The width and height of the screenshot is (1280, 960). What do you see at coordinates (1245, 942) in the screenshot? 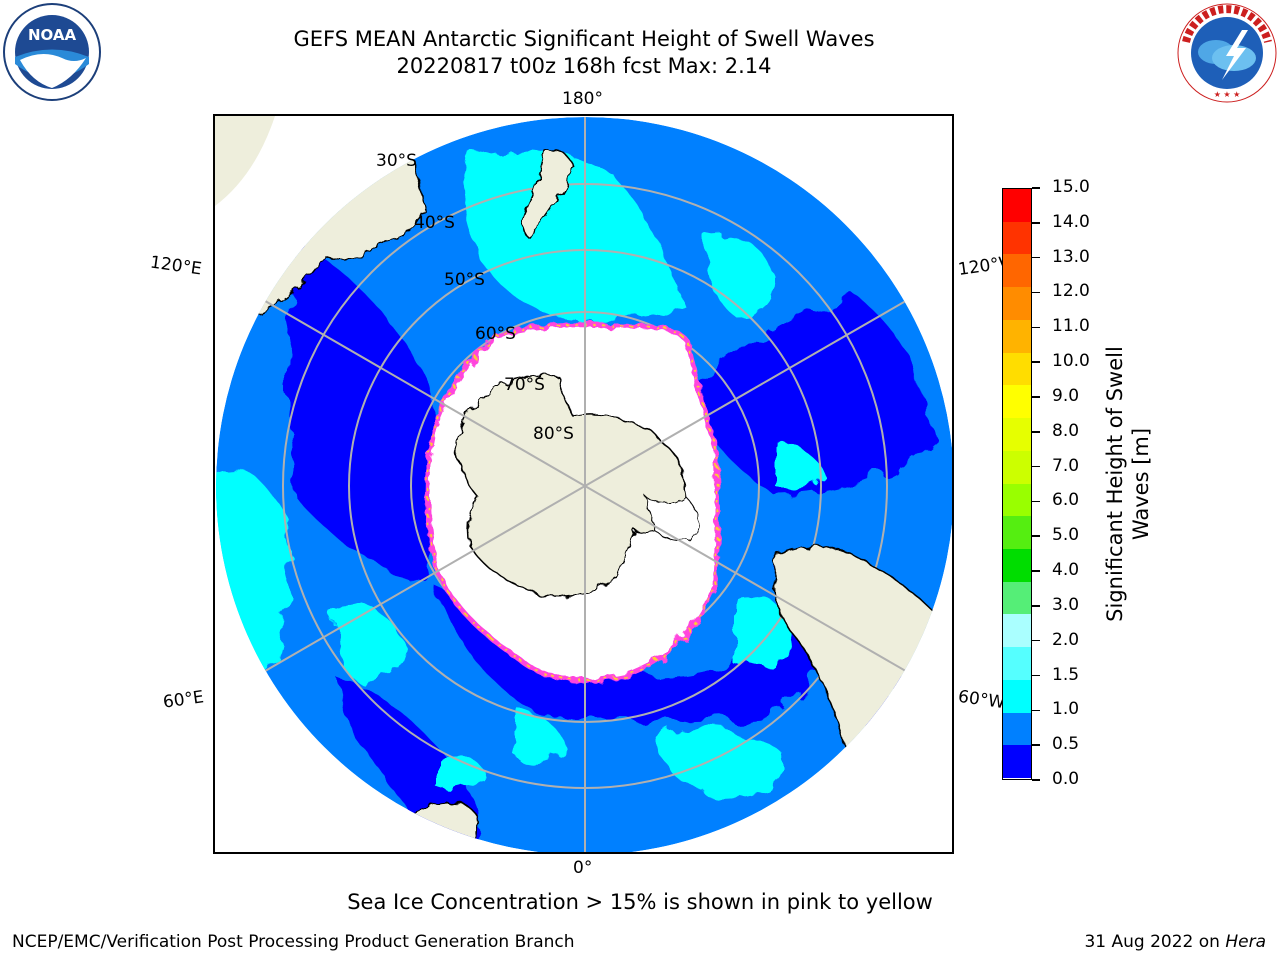
I see `footer-host: Hera` at bounding box center [1245, 942].